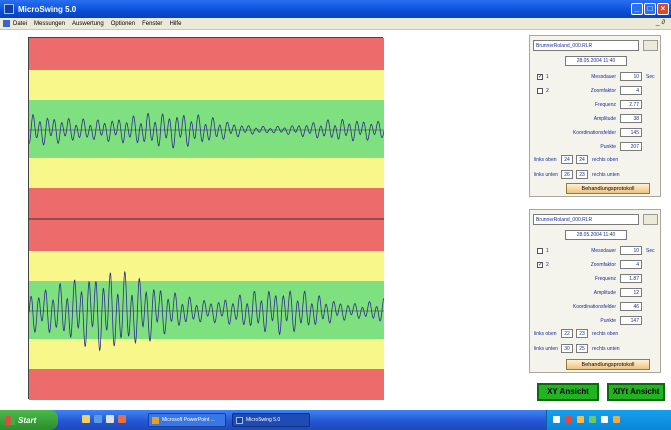 This screenshot has width=671, height=430. What do you see at coordinates (9, 9) in the screenshot?
I see `app-icon` at bounding box center [9, 9].